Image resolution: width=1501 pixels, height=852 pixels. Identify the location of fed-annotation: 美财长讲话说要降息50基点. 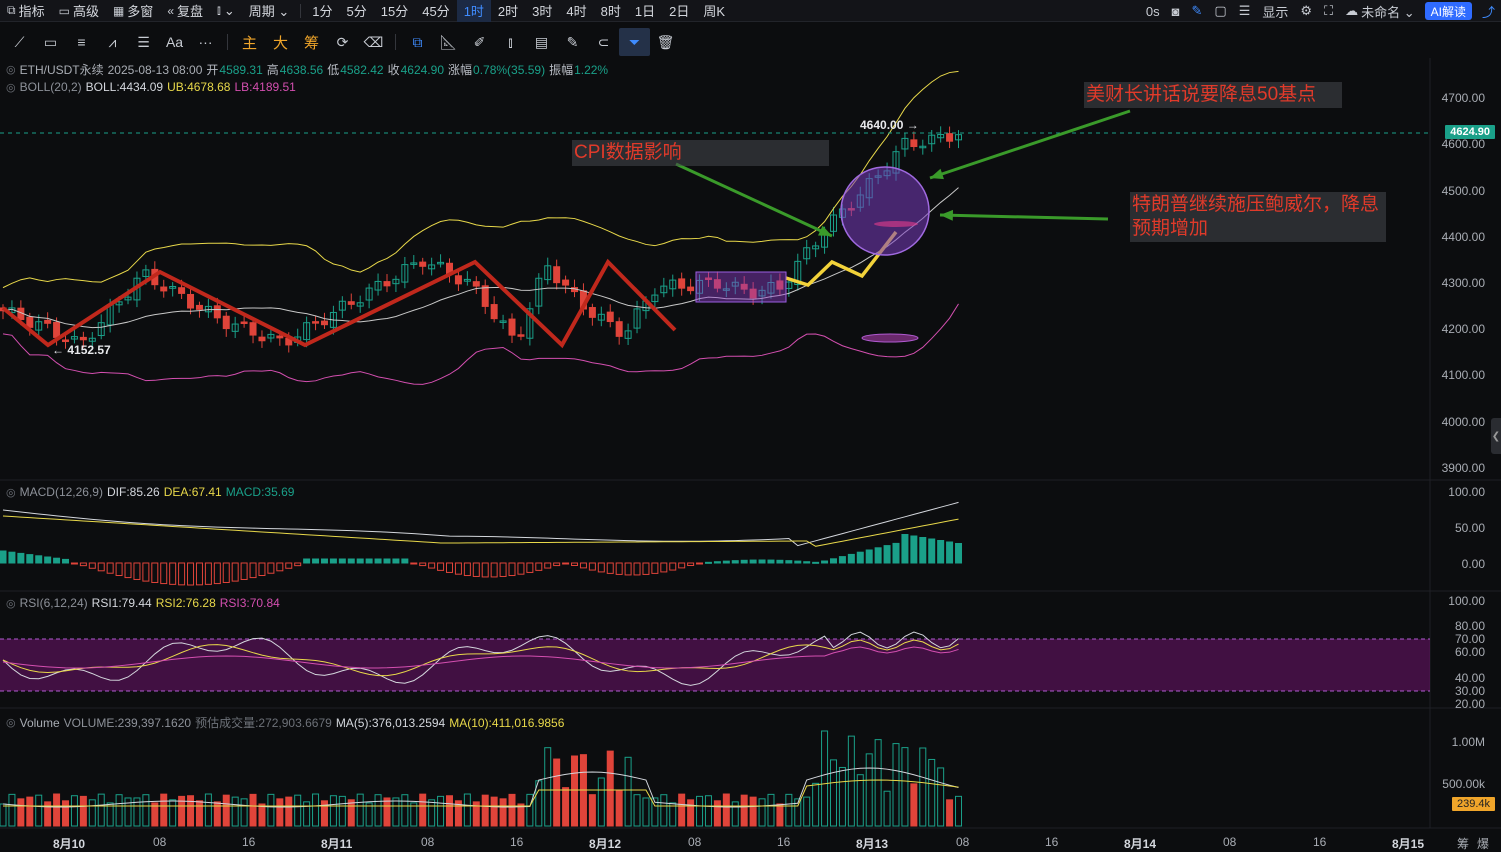
(1213, 95).